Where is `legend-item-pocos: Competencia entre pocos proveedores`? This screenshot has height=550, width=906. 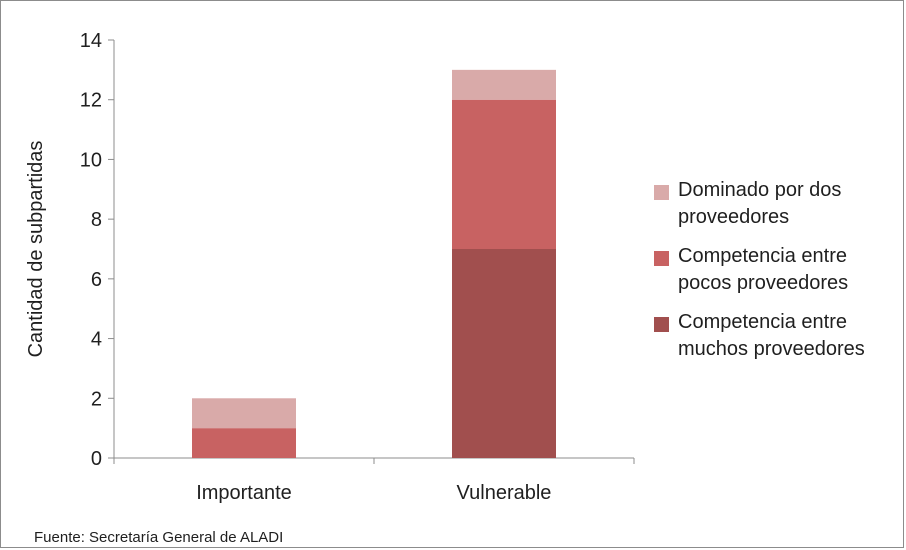 legend-item-pocos: Competencia entre pocos proveedores is located at coordinates (774, 270).